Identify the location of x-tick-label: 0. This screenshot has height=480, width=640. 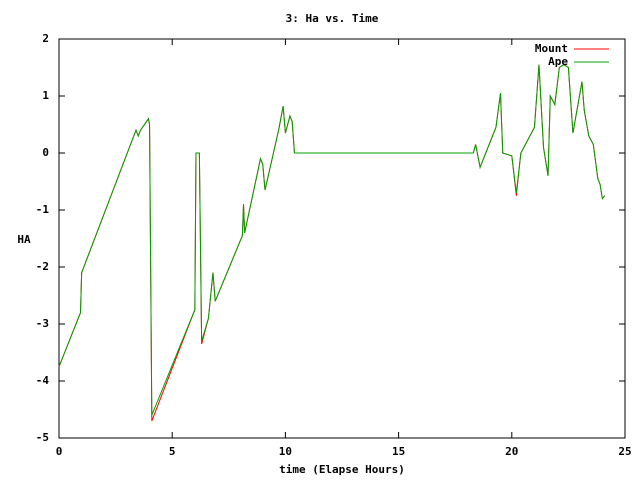
(59, 451).